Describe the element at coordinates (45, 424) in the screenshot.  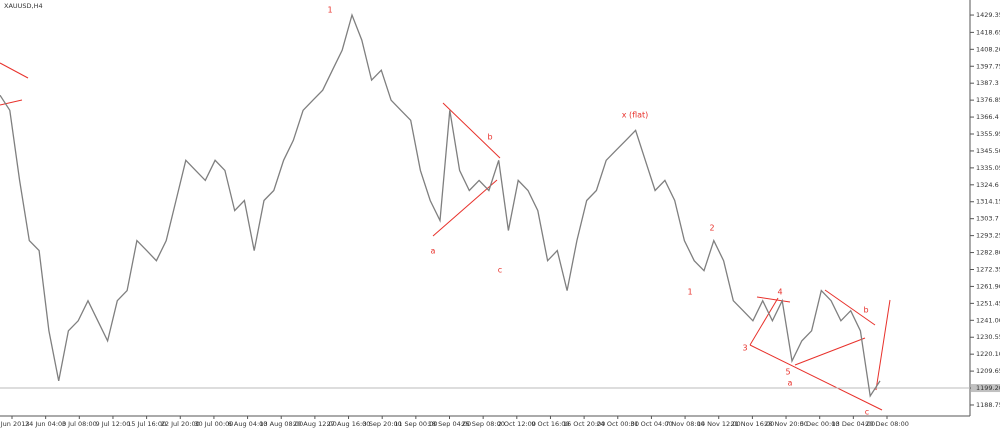
I see `x-tick-label: 24 Jun 04:00` at that location.